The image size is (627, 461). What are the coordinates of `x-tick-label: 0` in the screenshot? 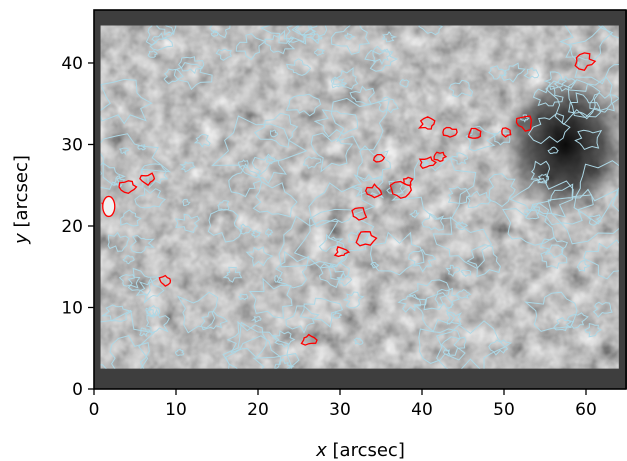 It's located at (94, 410).